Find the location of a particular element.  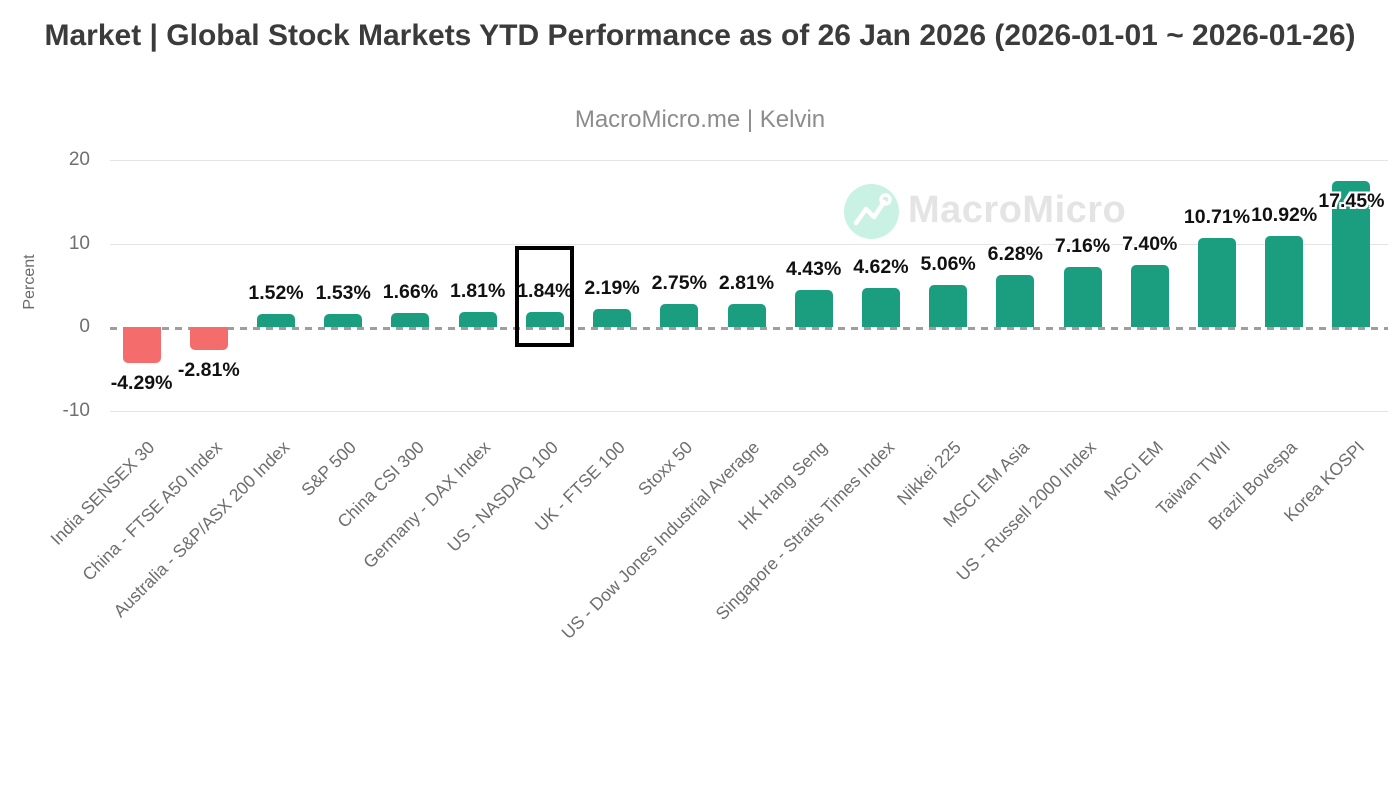

bar-brazil-bovespa is located at coordinates (1284, 281).